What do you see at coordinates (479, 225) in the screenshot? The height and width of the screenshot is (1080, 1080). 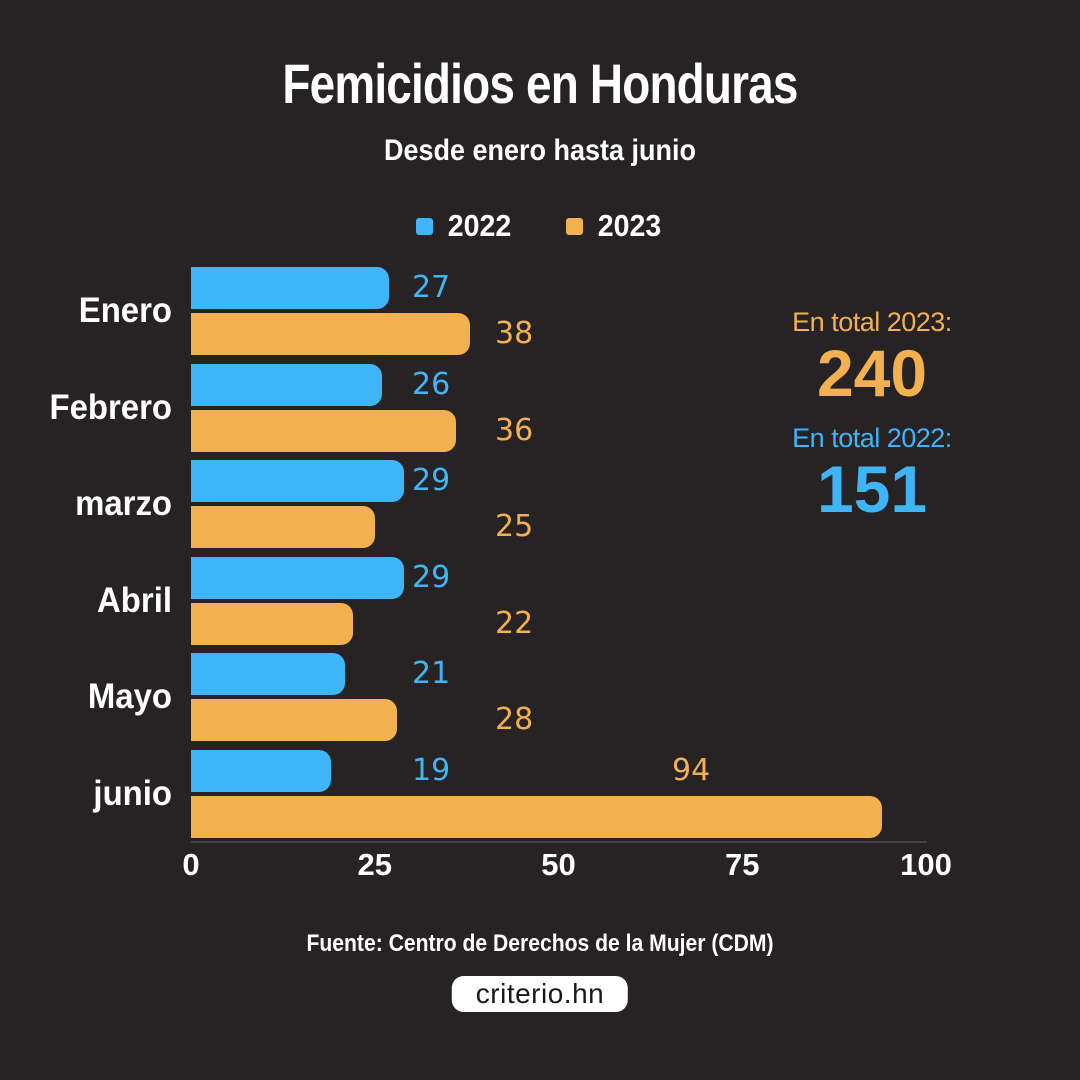 I see `legend-label-2022: 2022` at bounding box center [479, 225].